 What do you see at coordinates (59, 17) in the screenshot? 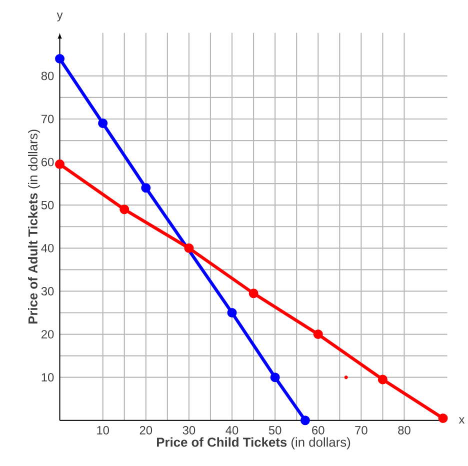
I see `text: y` at bounding box center [59, 17].